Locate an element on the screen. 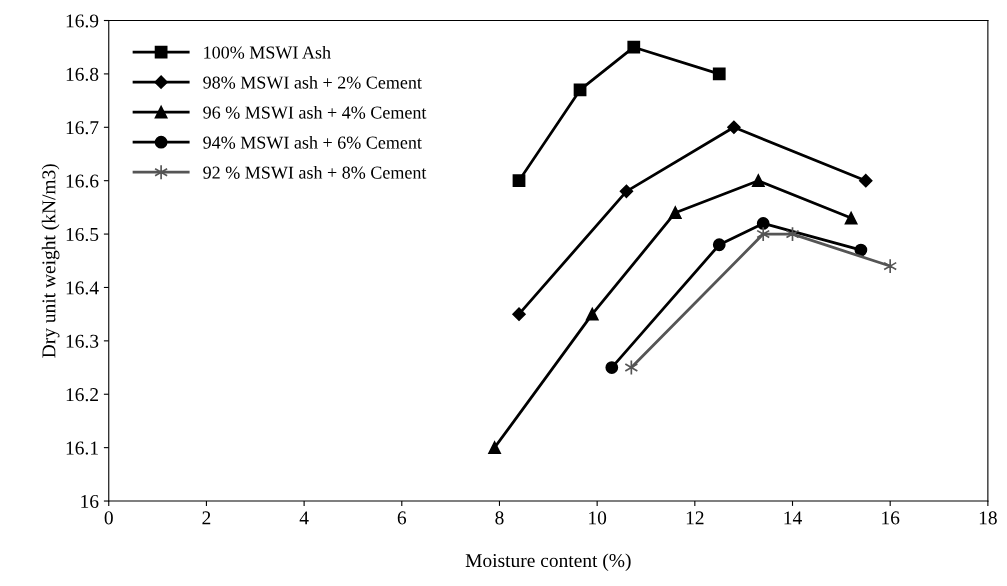  y-tick-label: 16.9 is located at coordinates (82, 21).